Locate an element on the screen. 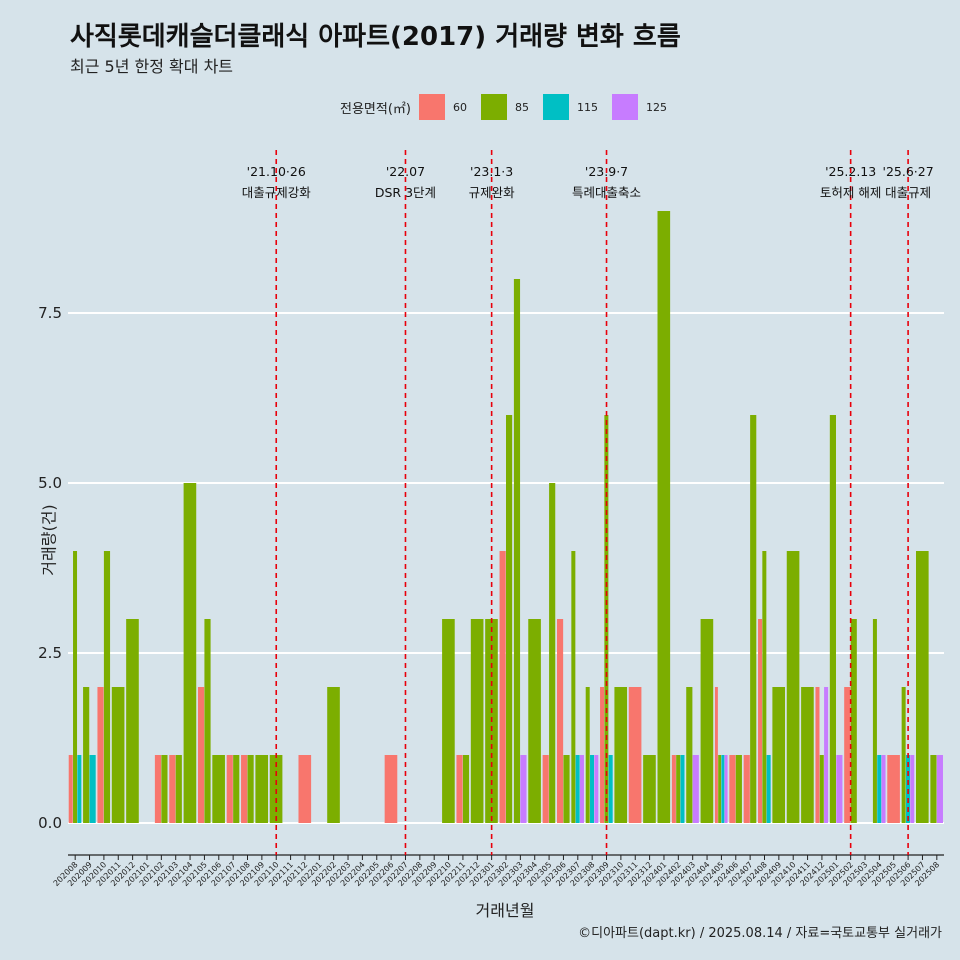 Image resolution: width=960 pixels, height=960 pixels. legend-item-125: 125 is located at coordinates (639, 107).